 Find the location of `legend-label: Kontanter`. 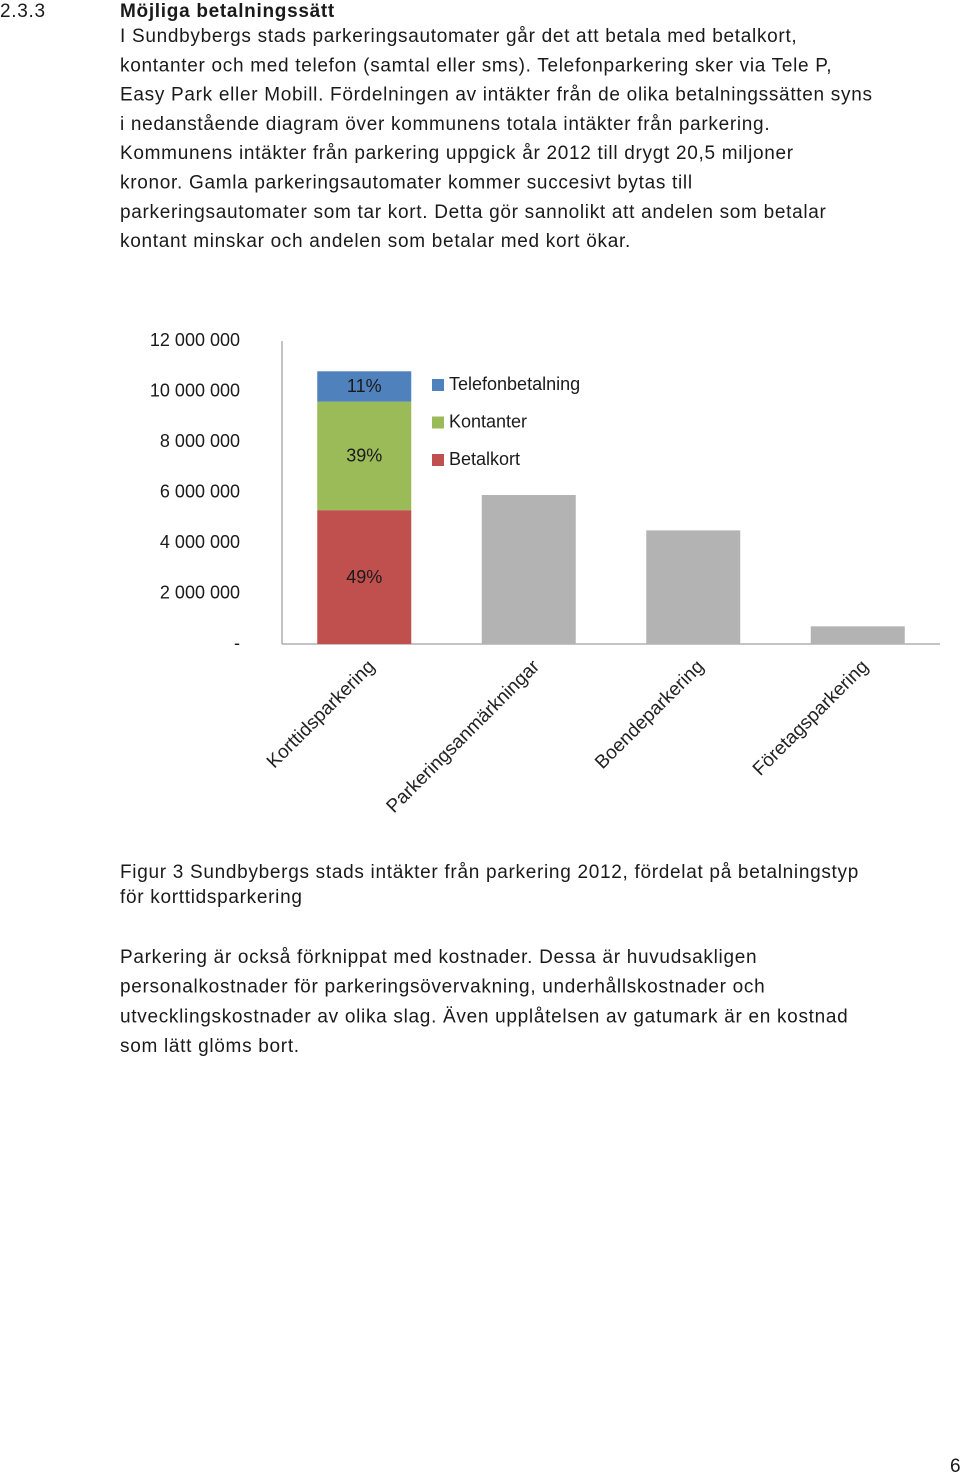

legend-label: Kontanter is located at coordinates (488, 421).